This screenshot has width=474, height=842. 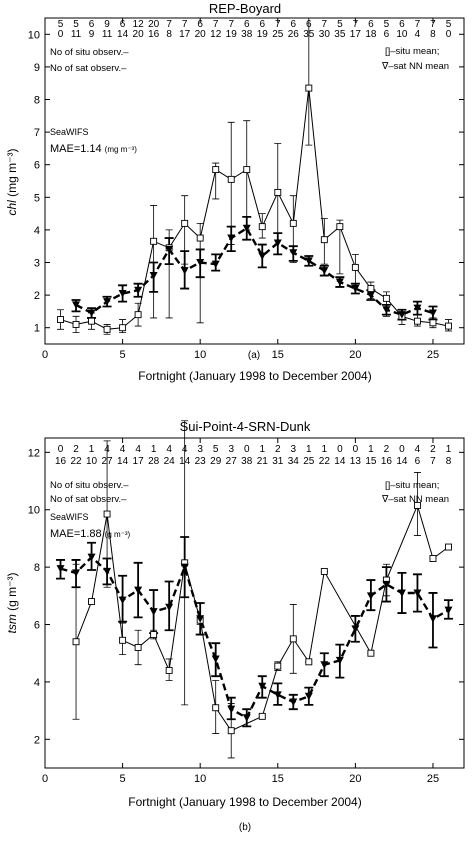 I want to click on sat-count: 17, so click(x=356, y=34).